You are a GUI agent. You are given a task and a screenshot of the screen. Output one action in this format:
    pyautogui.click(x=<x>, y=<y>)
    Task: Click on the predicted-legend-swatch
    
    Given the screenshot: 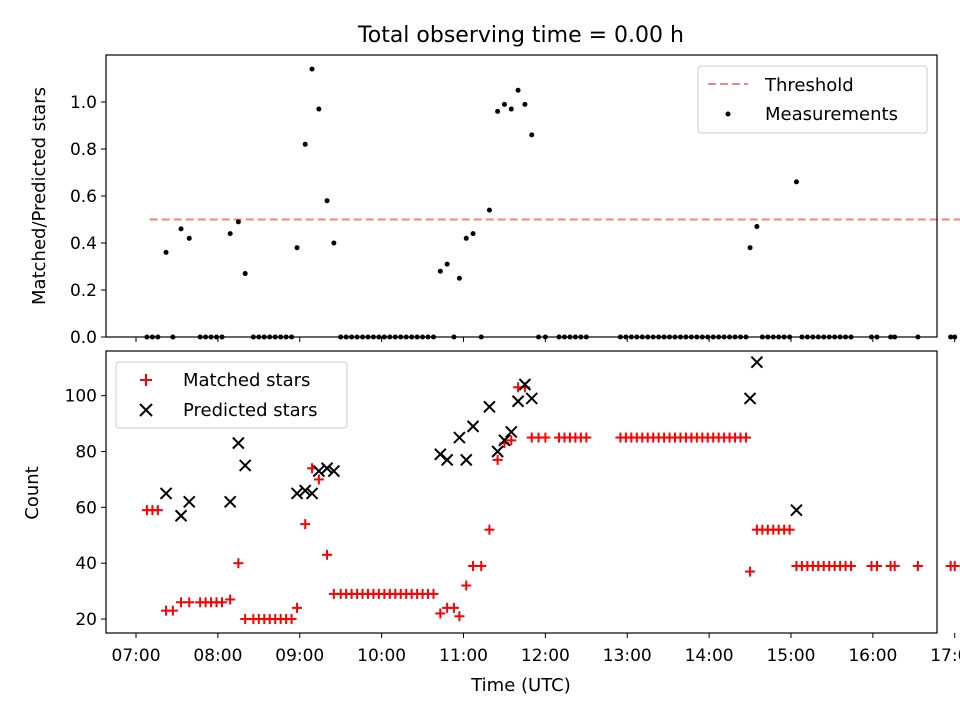 What is the action you would take?
    pyautogui.click(x=146, y=410)
    